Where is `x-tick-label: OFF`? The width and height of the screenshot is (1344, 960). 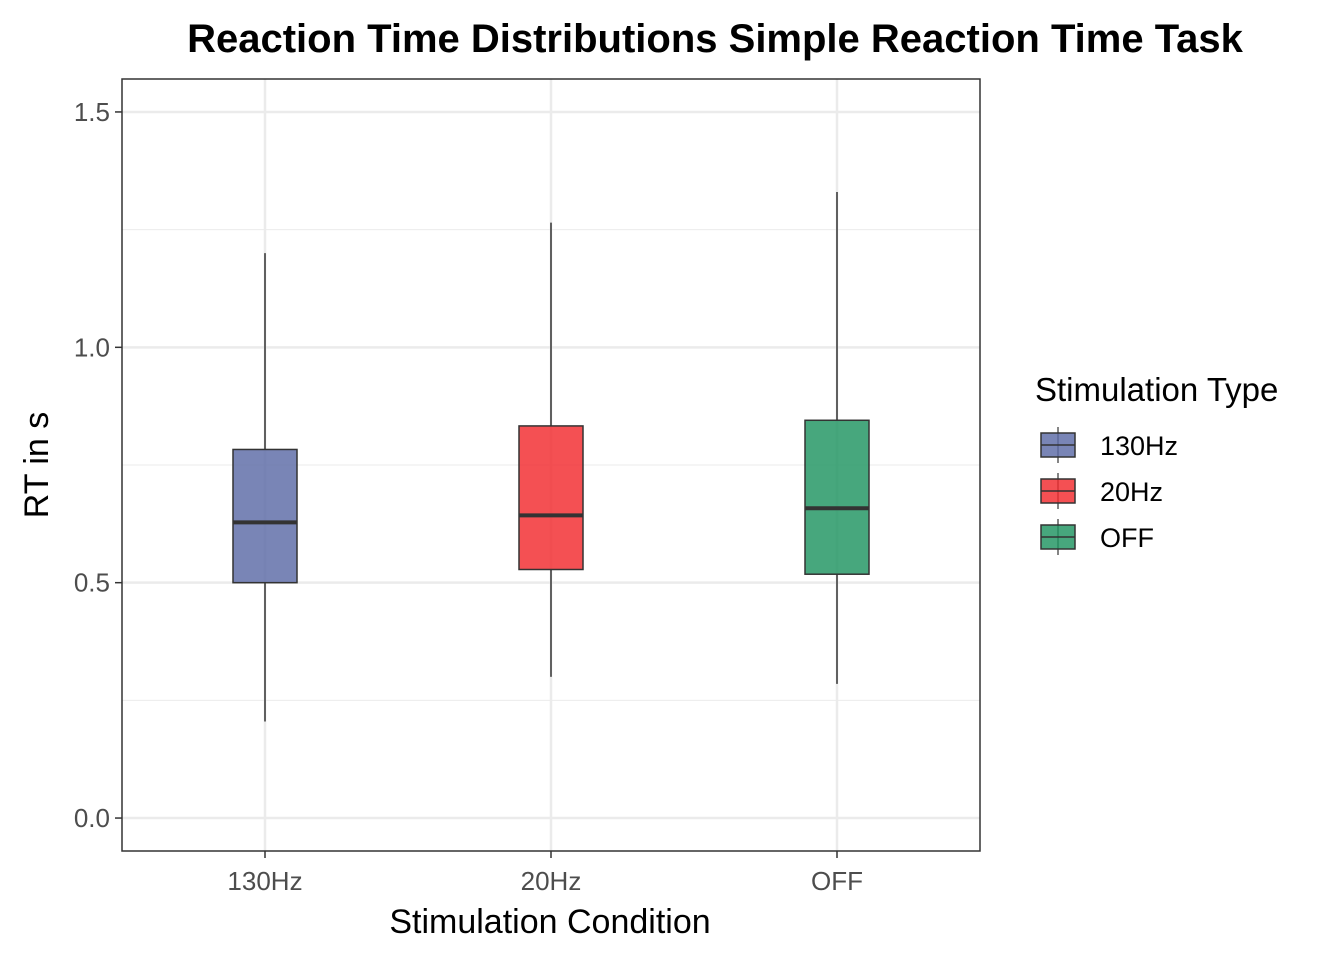 x-tick-label: OFF is located at coordinates (837, 881).